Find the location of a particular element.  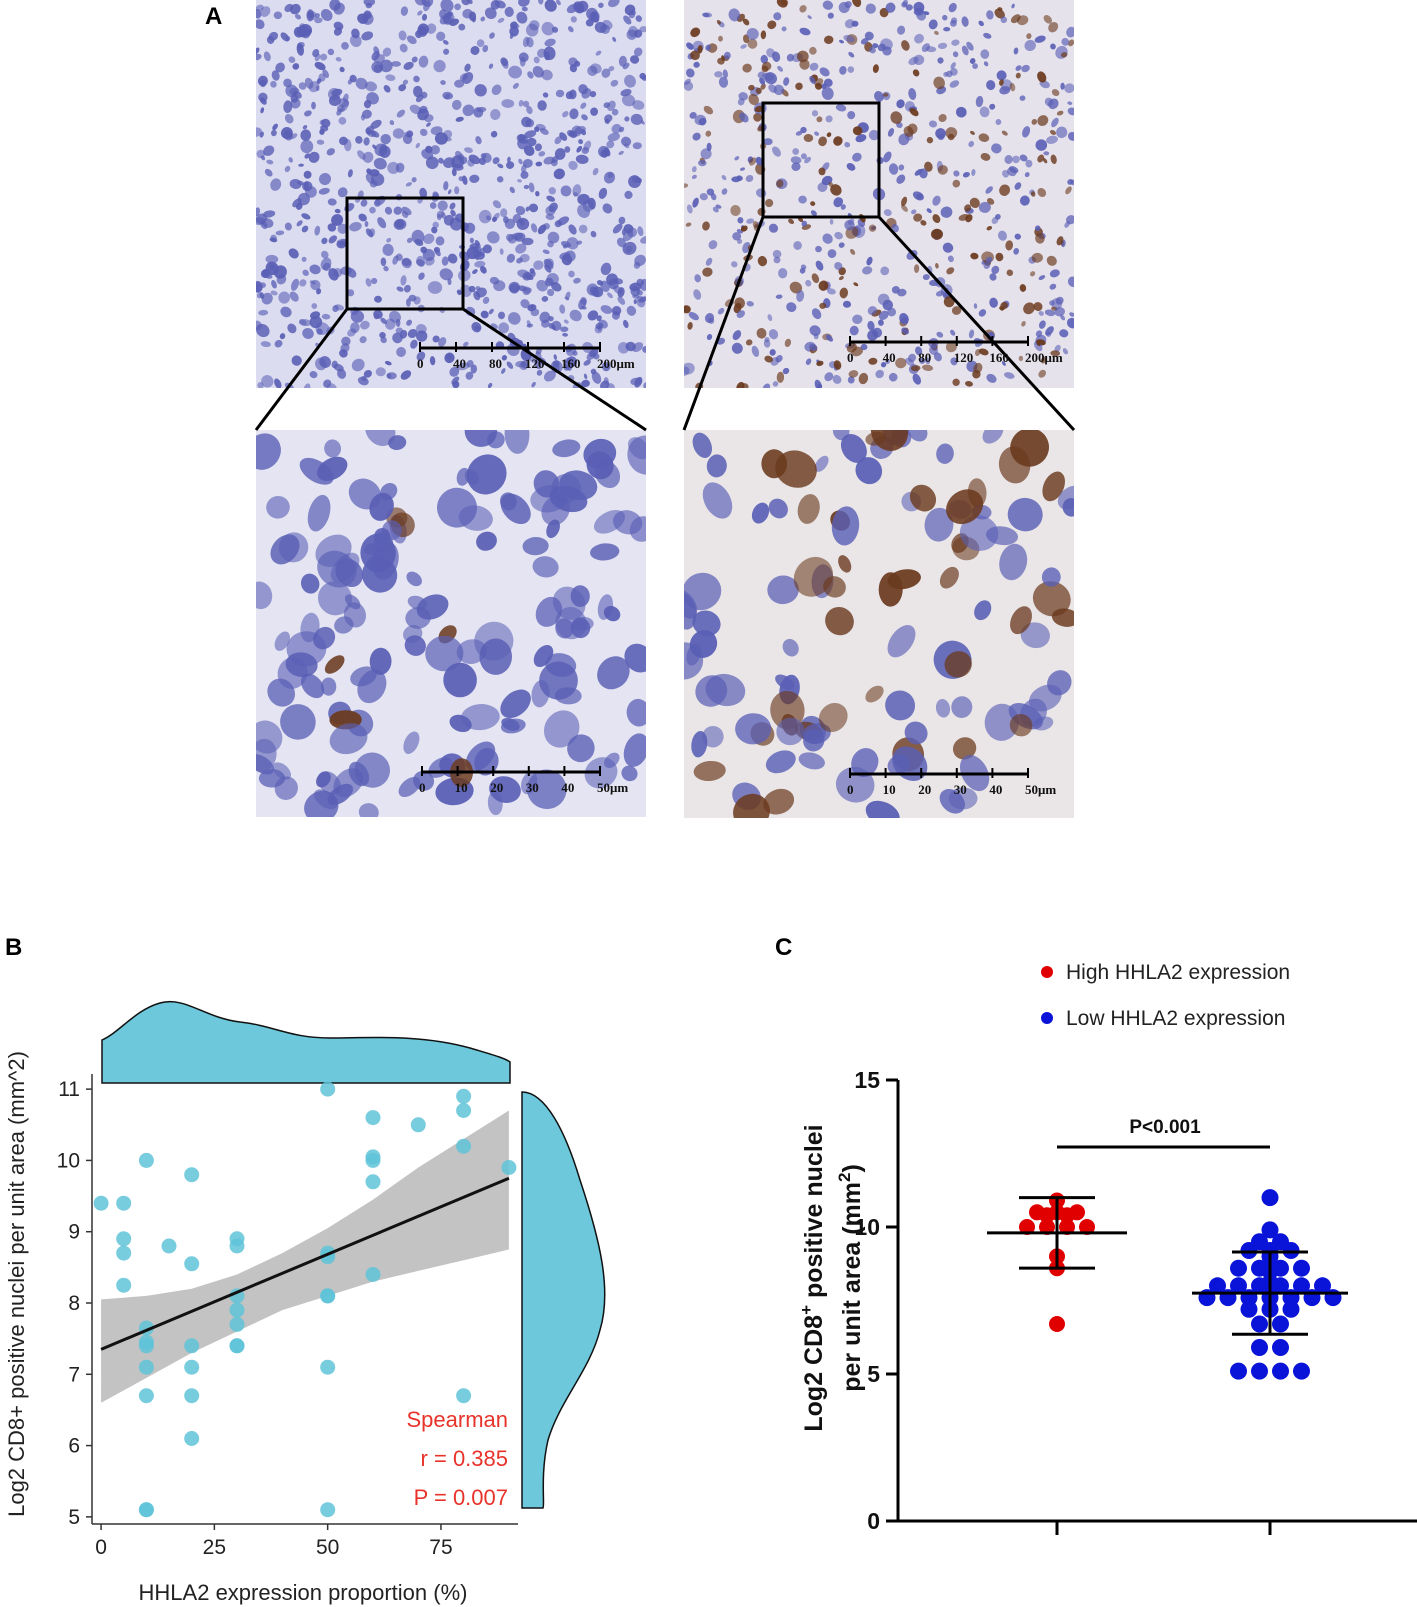

y-axis-label-c-line2: per unit area (mm2) is located at coordinates (850, 1278).